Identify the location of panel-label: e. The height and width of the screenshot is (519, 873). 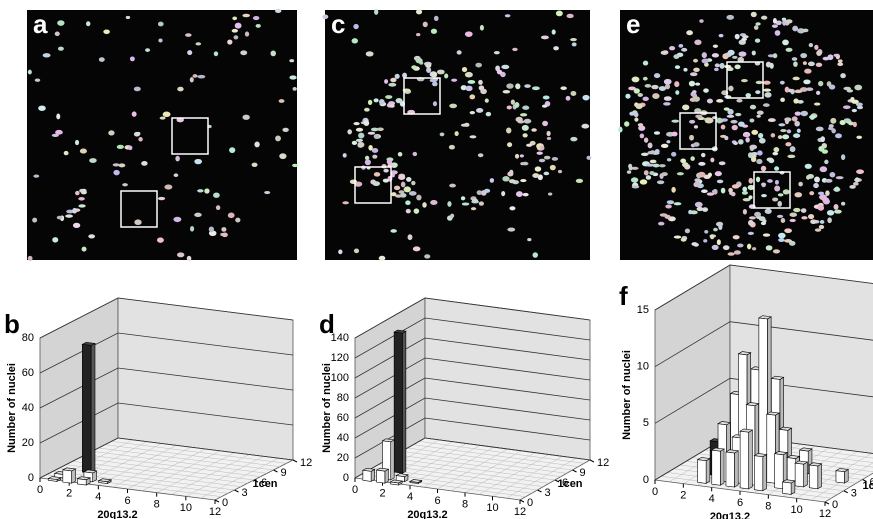
(633, 24).